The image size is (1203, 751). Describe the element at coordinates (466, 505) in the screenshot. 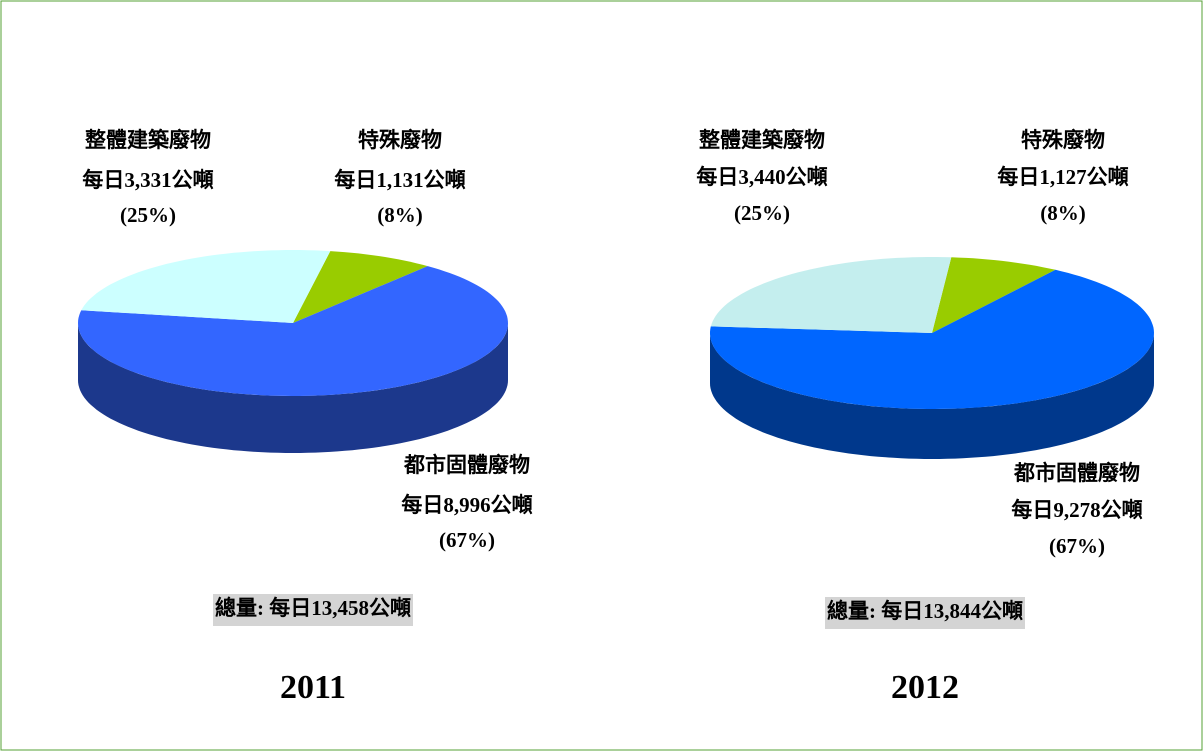

I see `slice-amount: 每日8,996公噸` at that location.